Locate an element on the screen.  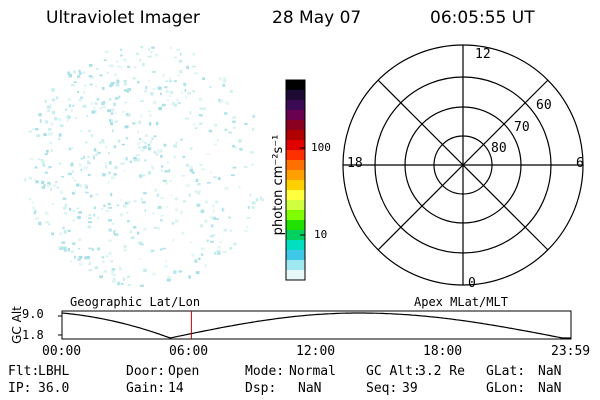
polar-diagonal-b is located at coordinates (463, 165).